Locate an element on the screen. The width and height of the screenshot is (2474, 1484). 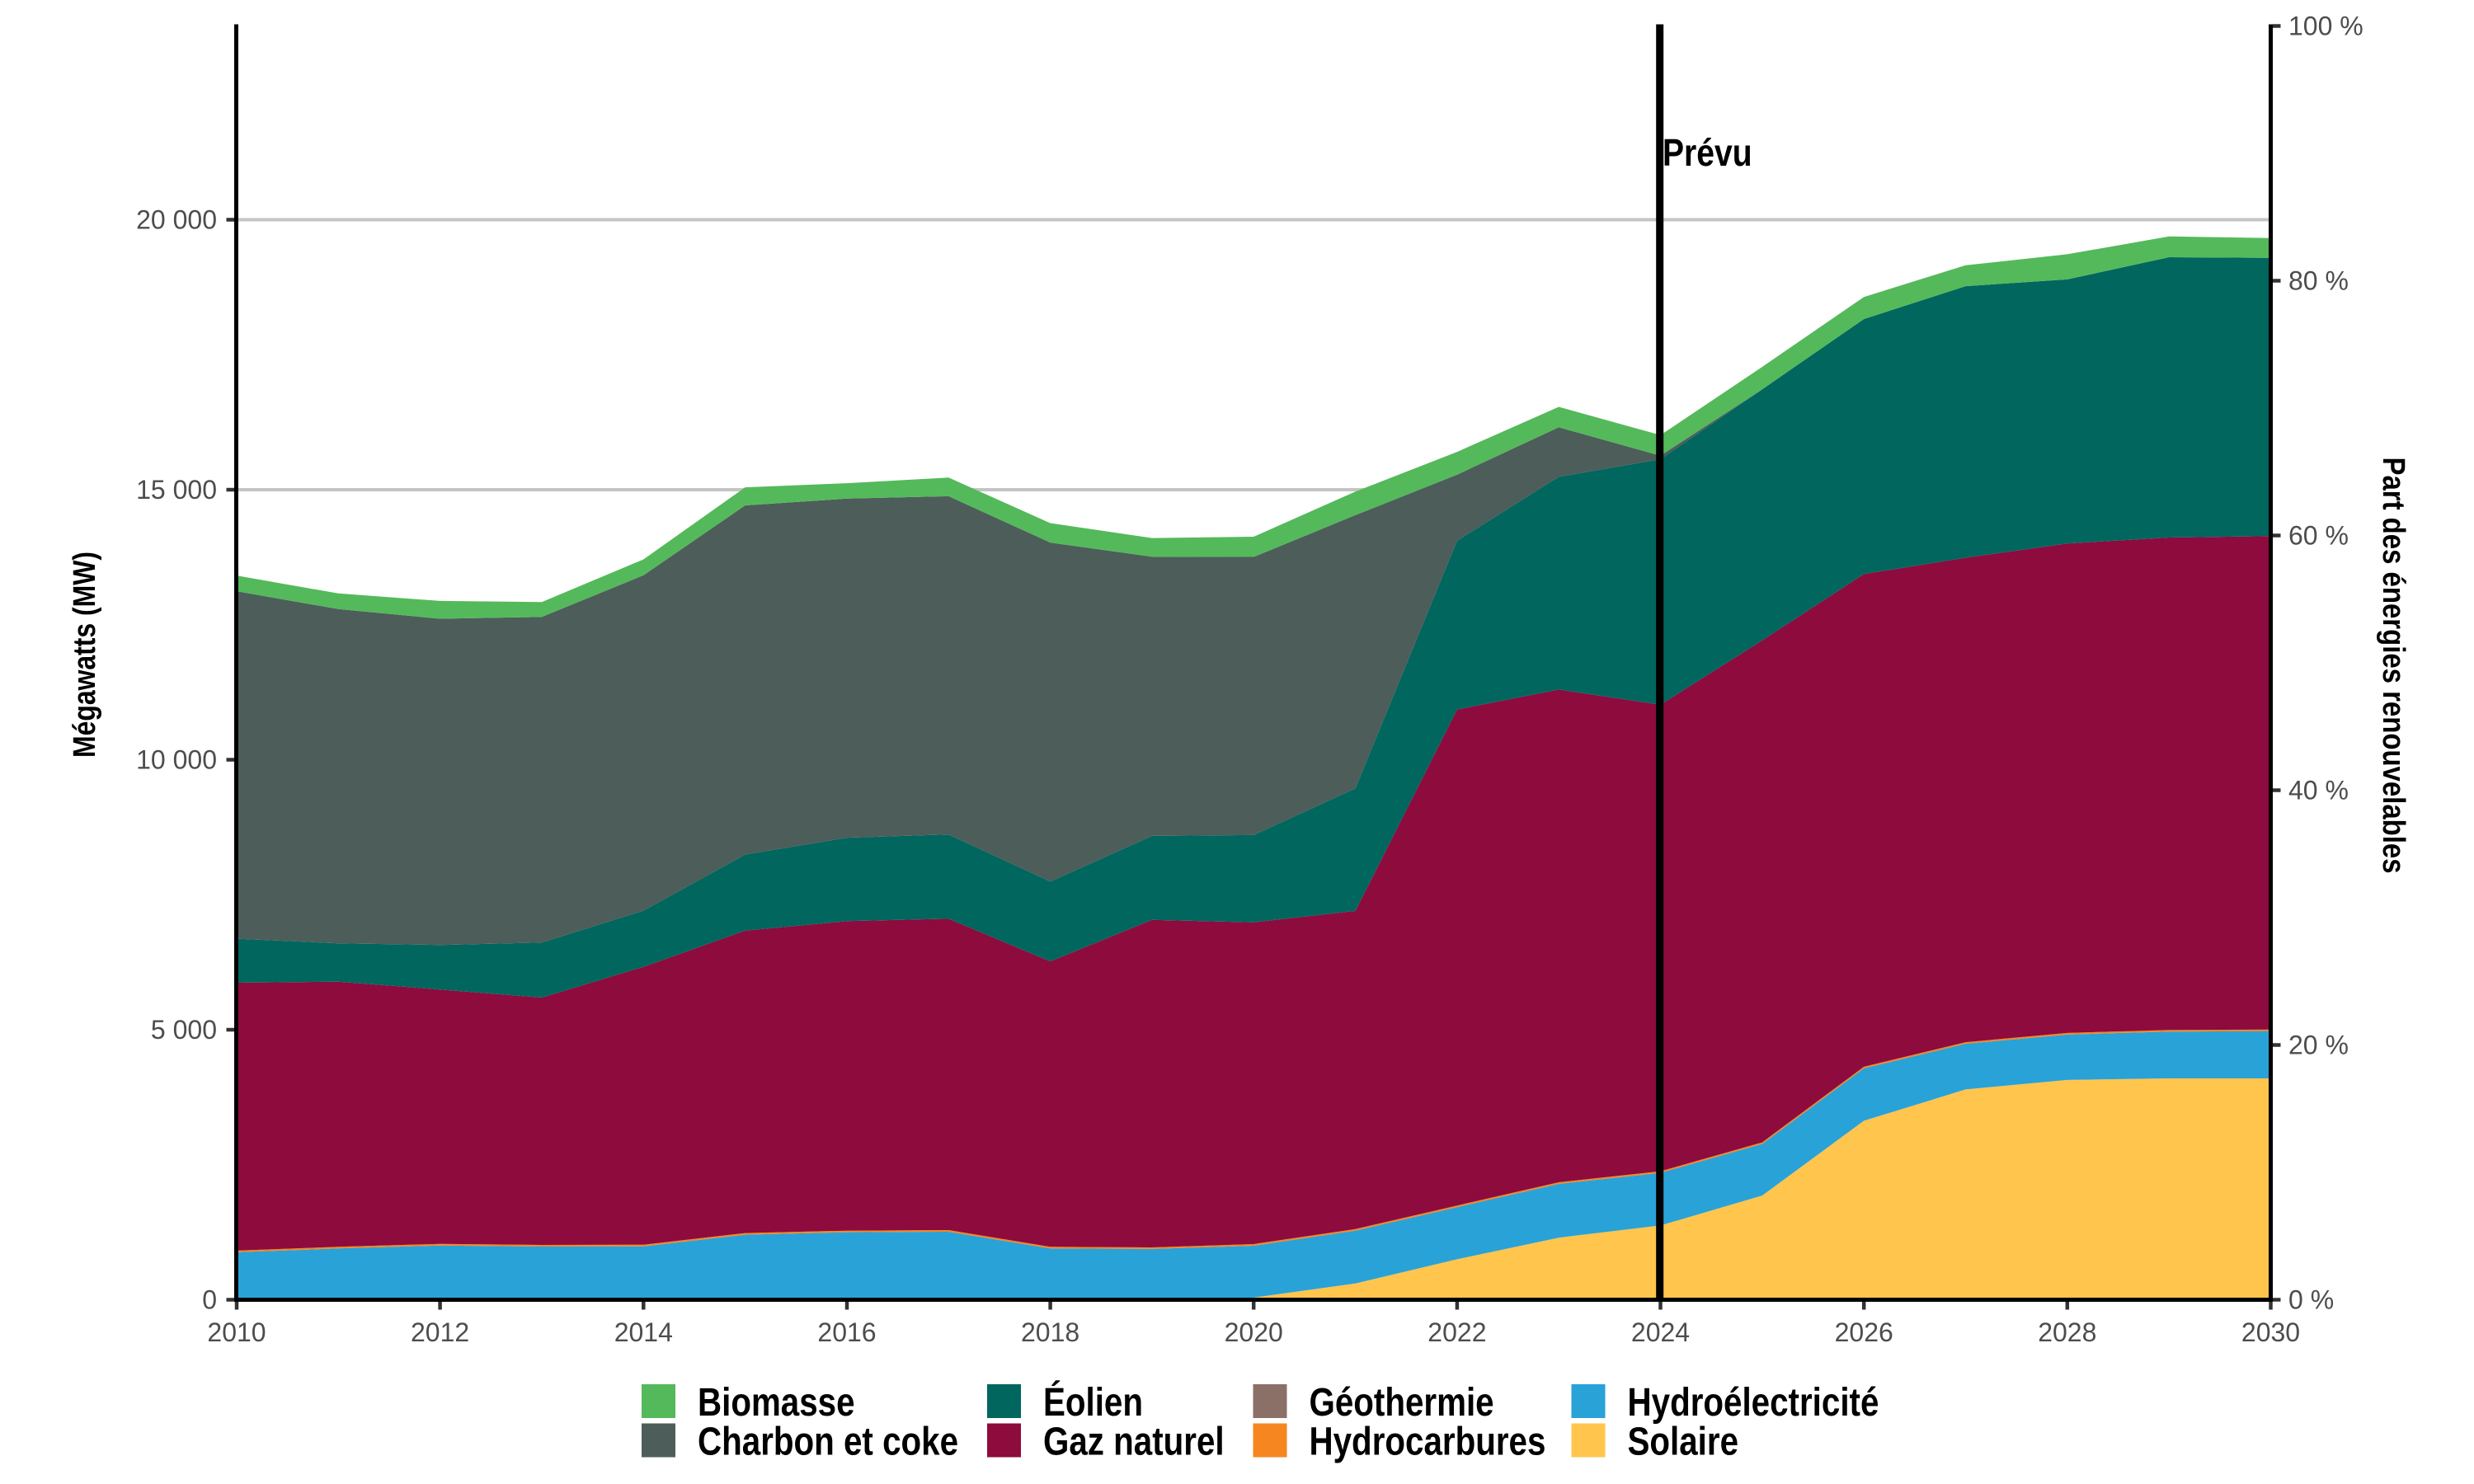
svg-text: 5 000 is located at coordinates (184, 1030).